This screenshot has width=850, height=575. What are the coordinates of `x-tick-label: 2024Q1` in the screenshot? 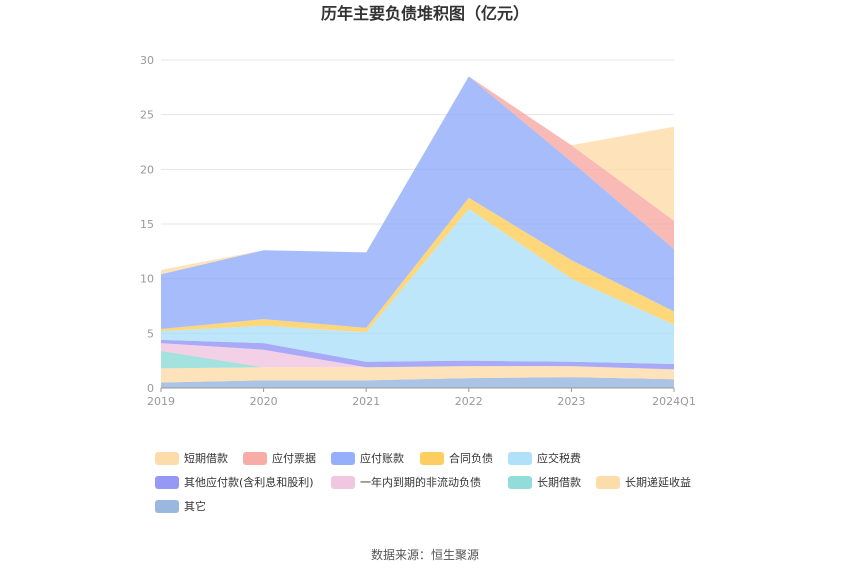 It's located at (674, 401).